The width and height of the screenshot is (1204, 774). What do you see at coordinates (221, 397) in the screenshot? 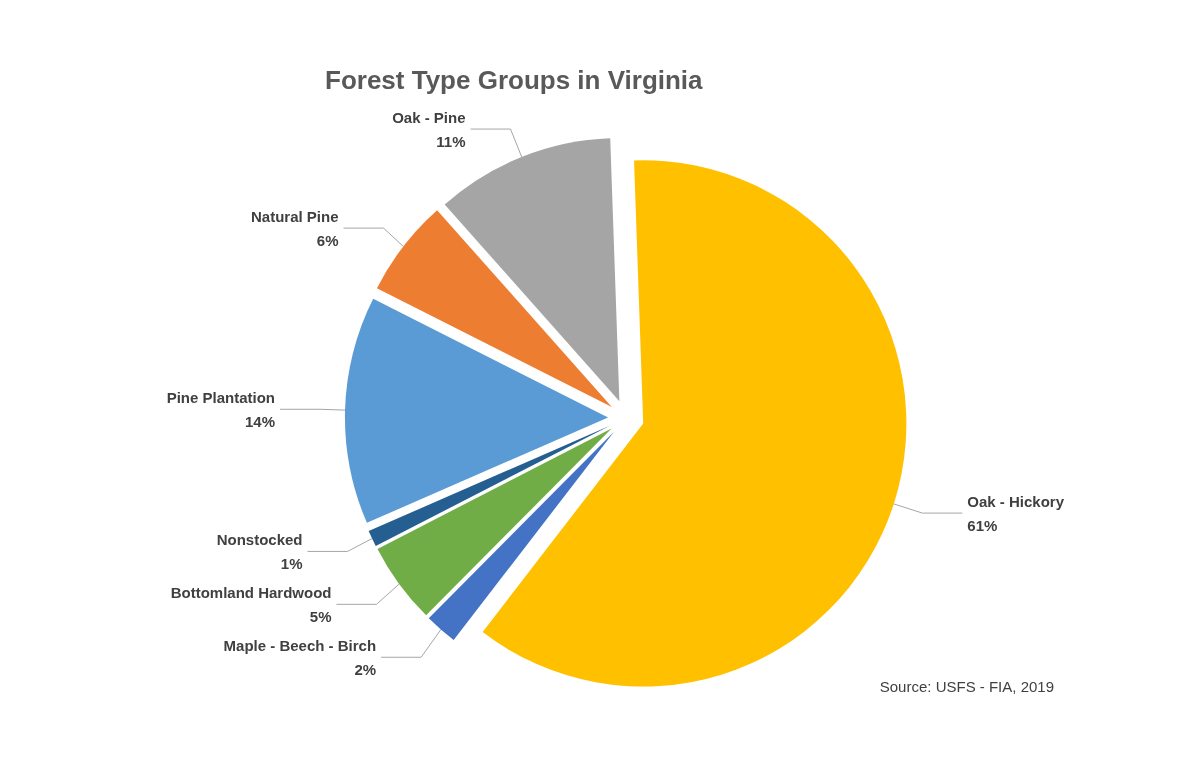
I see `slice-label: Pine Plantation` at bounding box center [221, 397].